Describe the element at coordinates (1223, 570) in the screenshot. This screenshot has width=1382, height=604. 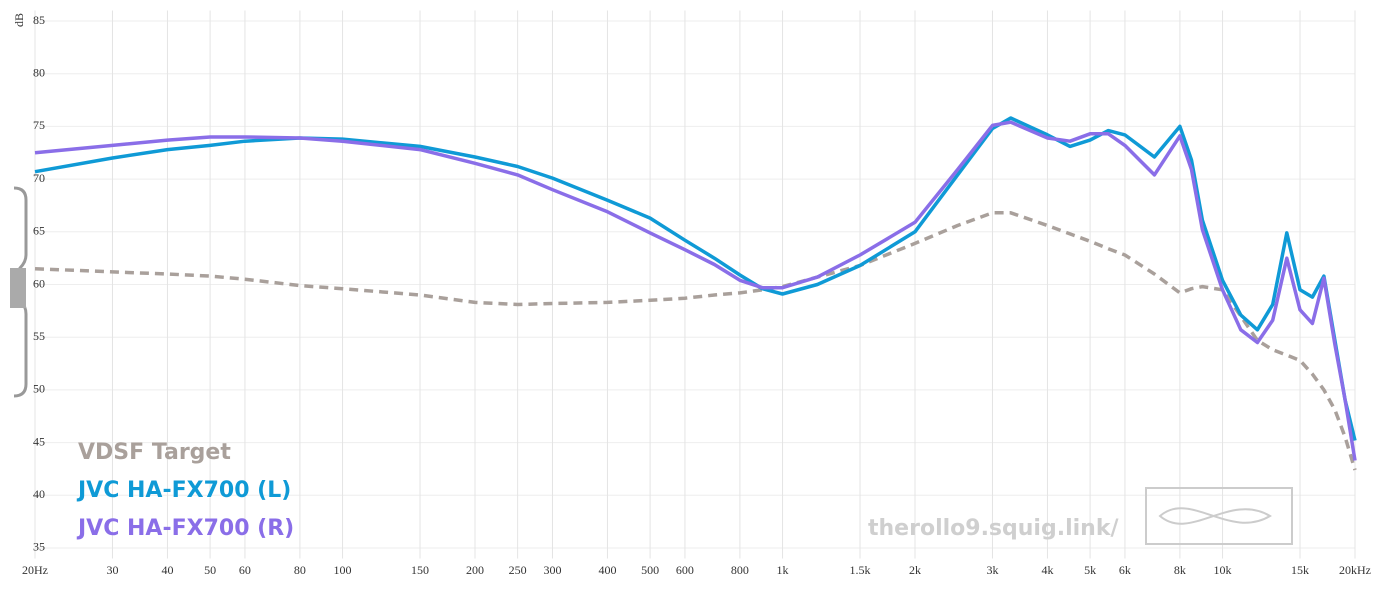
I see `x-tick-label: 10k` at that location.